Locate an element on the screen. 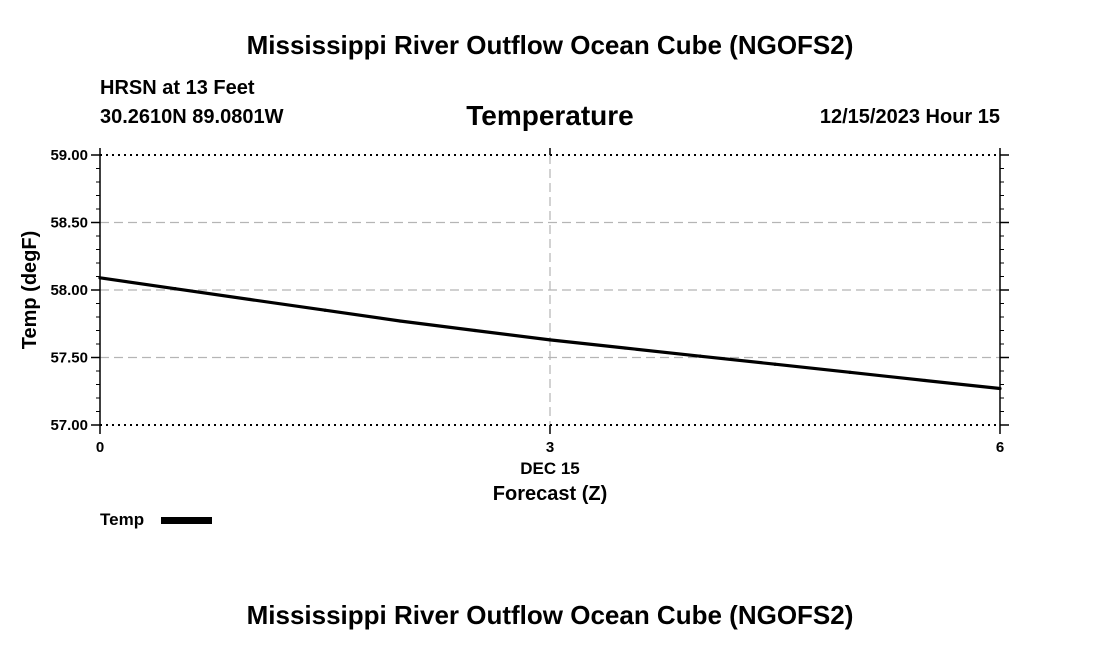 The height and width of the screenshot is (650, 1100). legend: Temp is located at coordinates (156, 519).